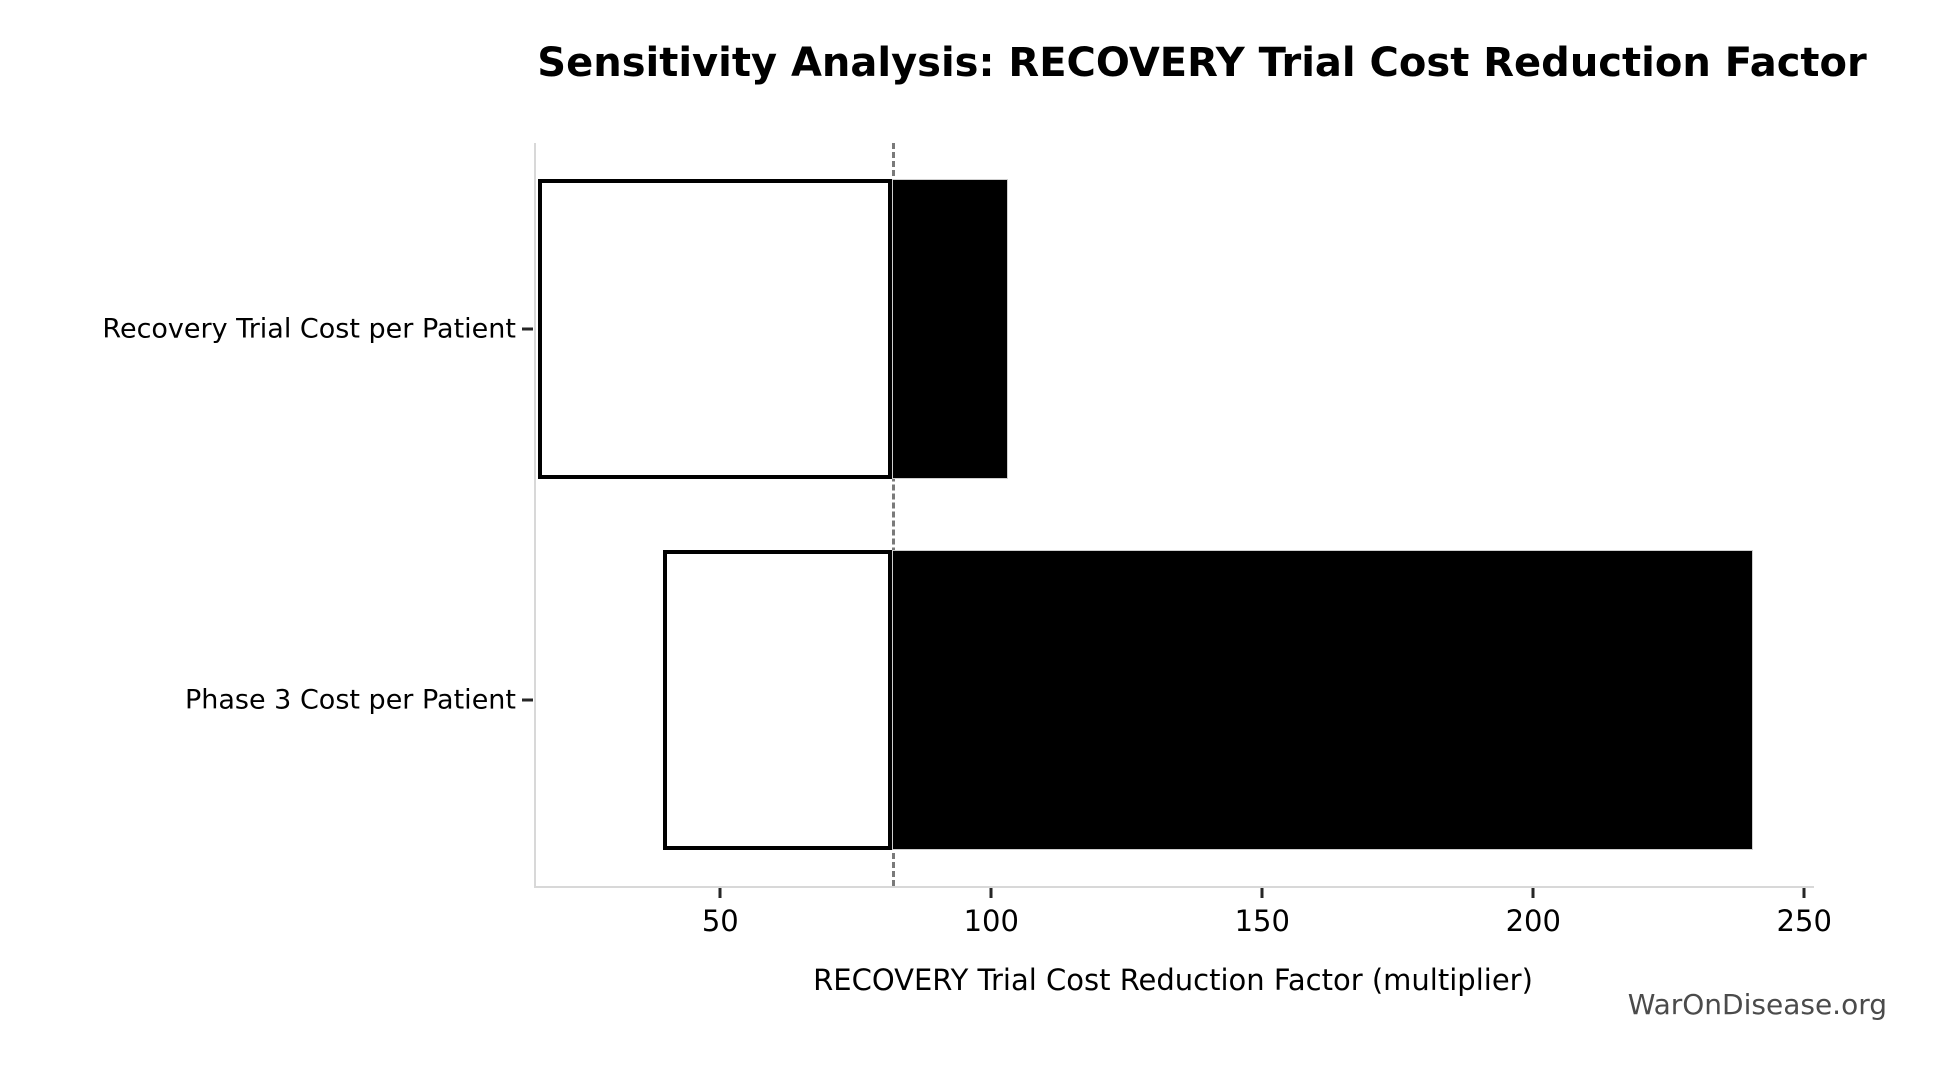 The width and height of the screenshot is (1939, 1075). I want to click on x-tick-label: 150, so click(1262, 921).